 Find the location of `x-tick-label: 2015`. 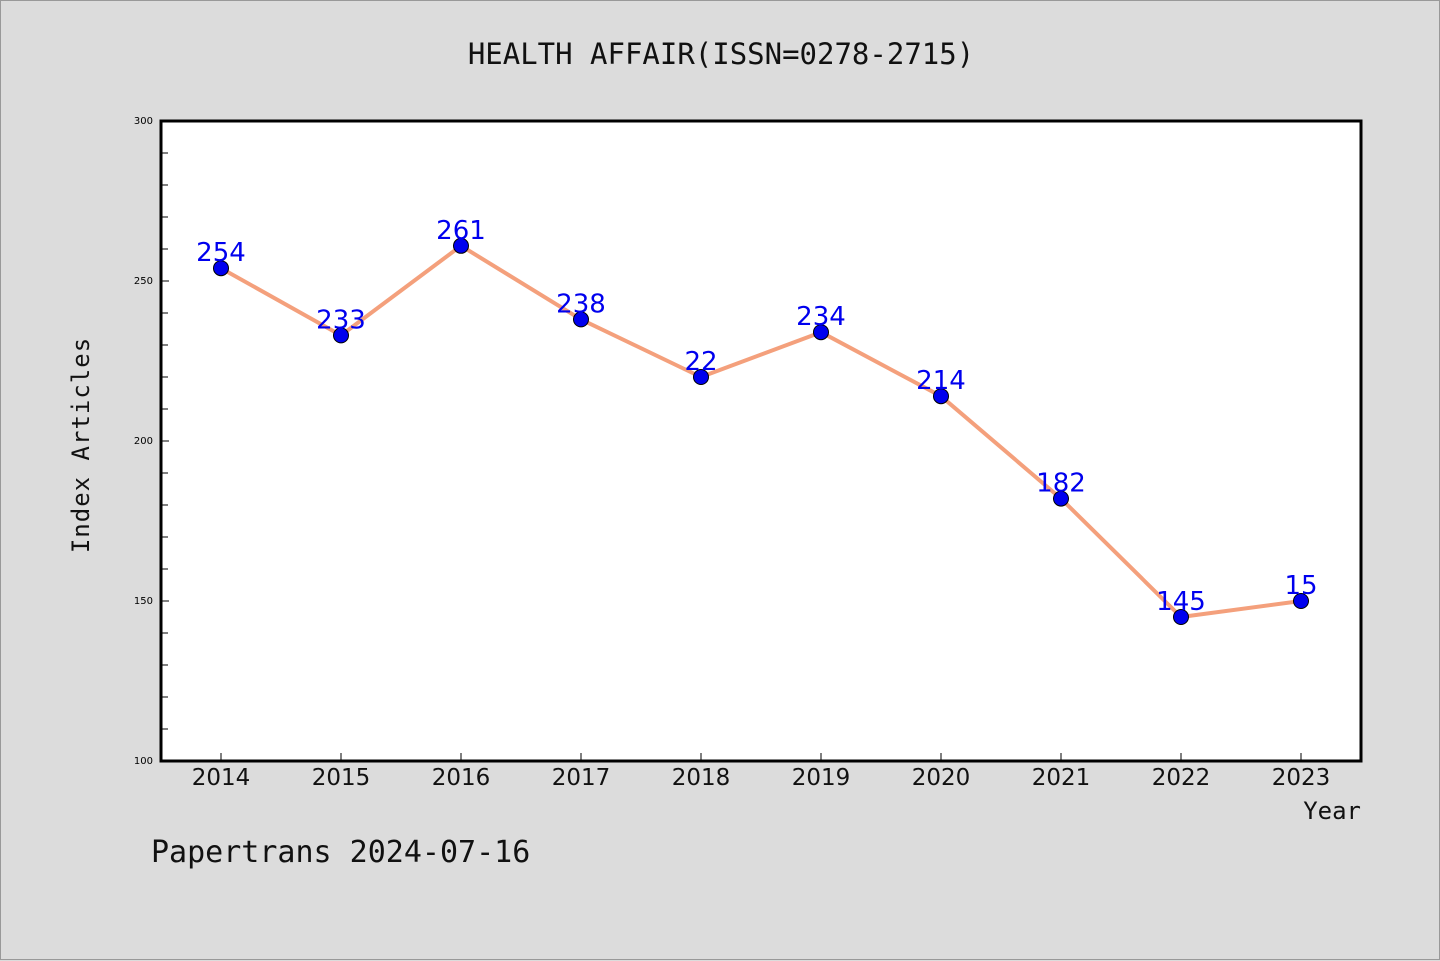

x-tick-label: 2015 is located at coordinates (341, 778).